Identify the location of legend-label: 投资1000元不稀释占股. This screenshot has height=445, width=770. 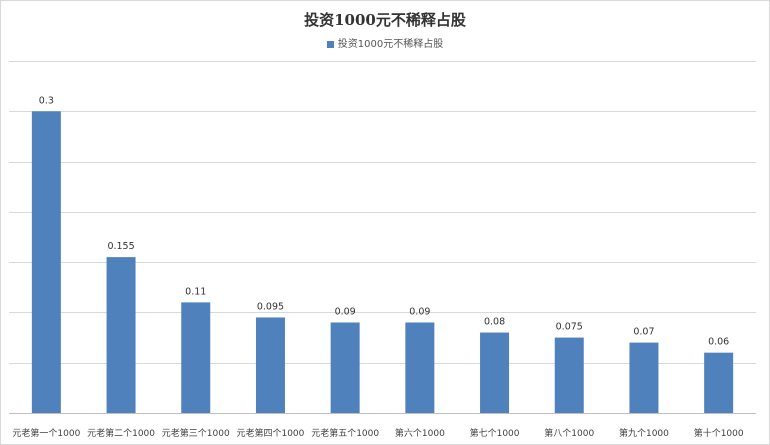
(390, 44).